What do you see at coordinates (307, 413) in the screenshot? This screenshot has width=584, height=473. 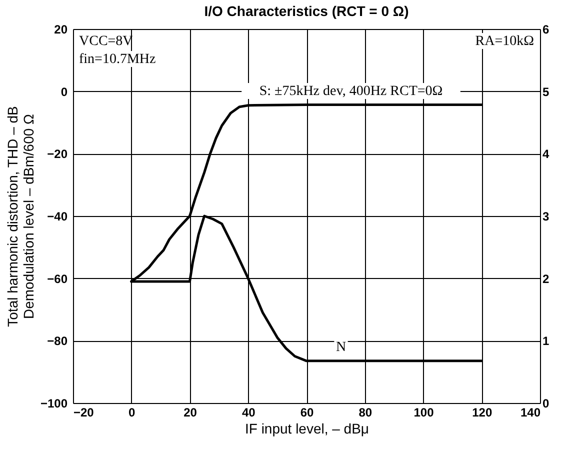 I see `x-tick-label: 60` at bounding box center [307, 413].